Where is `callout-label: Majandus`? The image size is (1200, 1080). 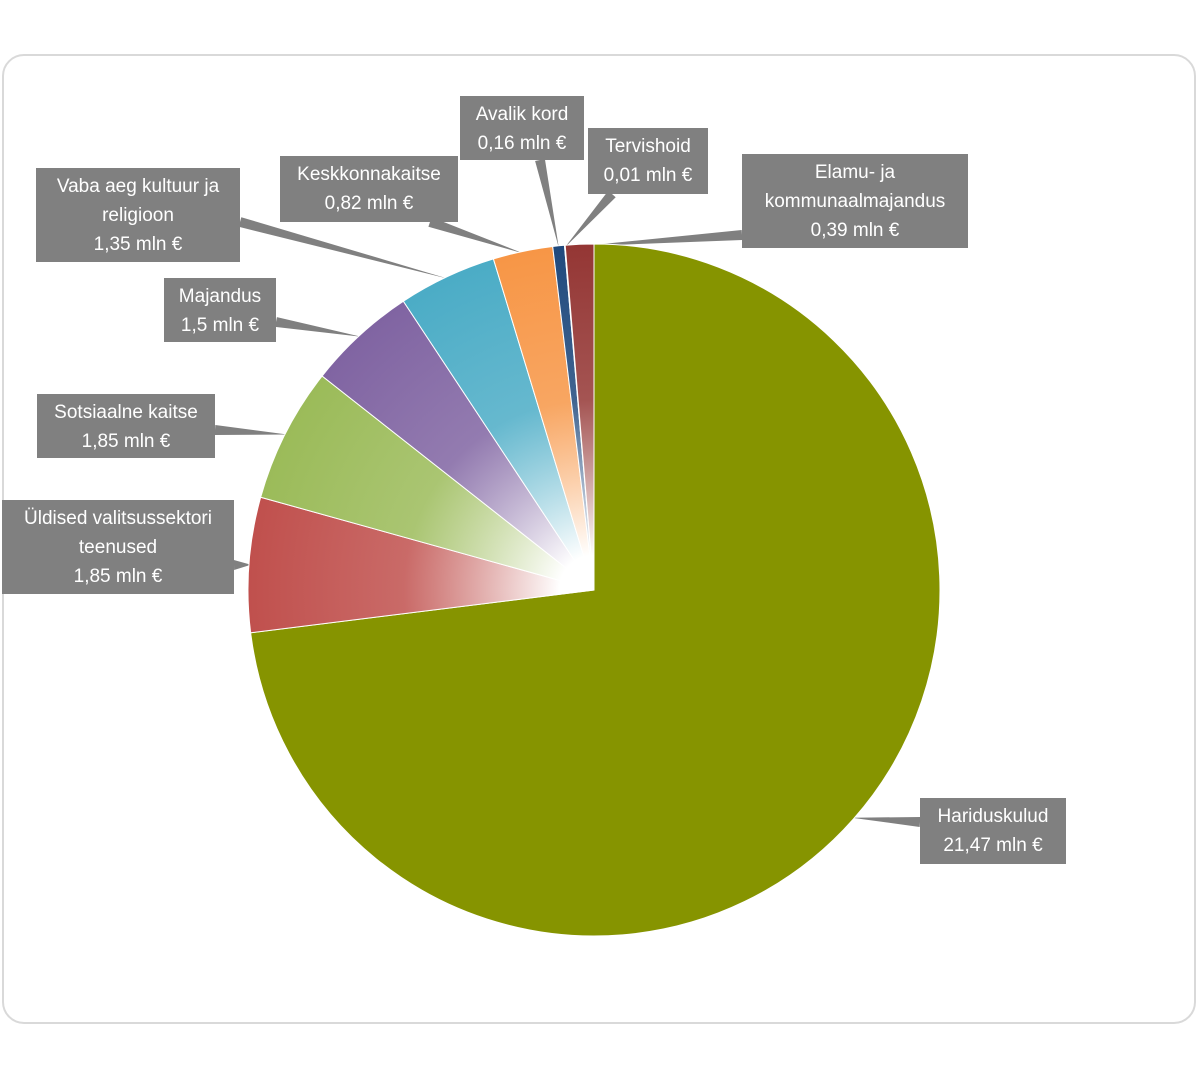
callout-label: Majandus is located at coordinates (220, 296).